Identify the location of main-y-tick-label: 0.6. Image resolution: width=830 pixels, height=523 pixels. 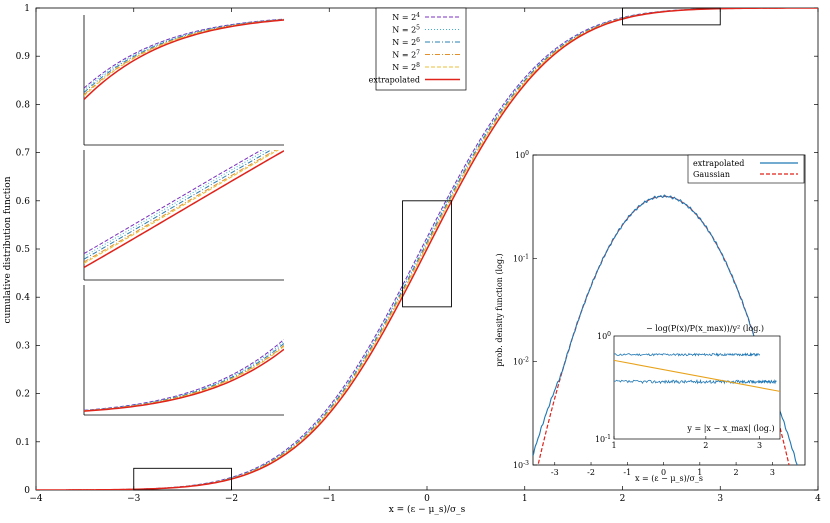
(23, 202).